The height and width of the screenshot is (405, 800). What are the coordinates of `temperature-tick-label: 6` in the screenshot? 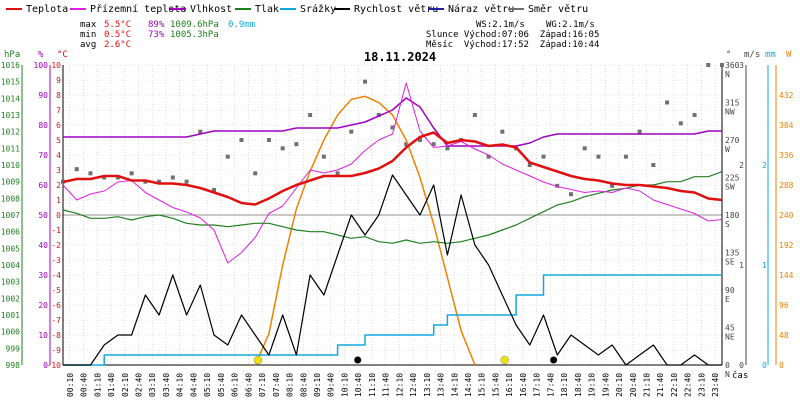 It's located at (58, 125).